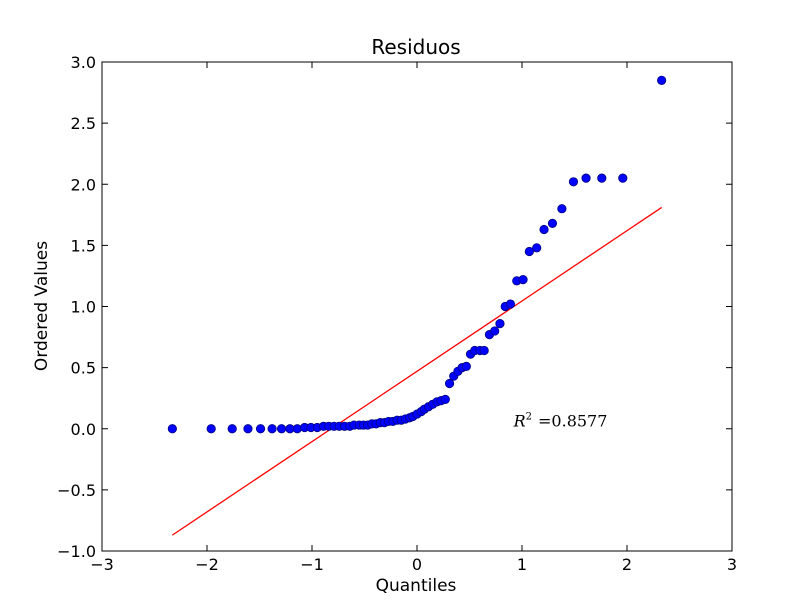 The image size is (812, 612). I want to click on y-tick-label: 0.0, so click(83, 429).